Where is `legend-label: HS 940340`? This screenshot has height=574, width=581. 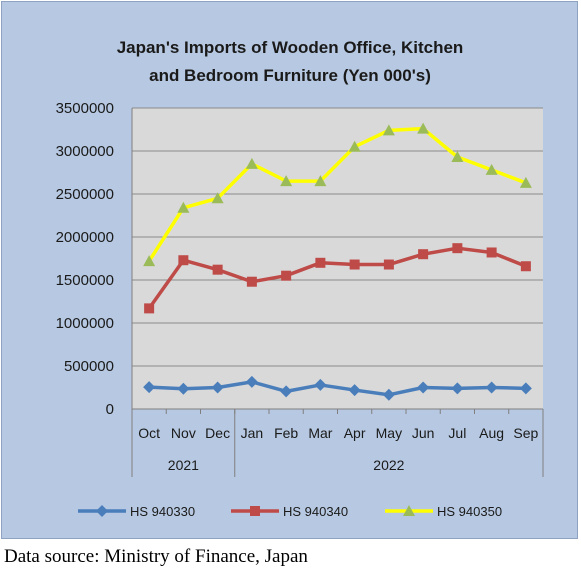
legend-label: HS 940340 is located at coordinates (315, 511).